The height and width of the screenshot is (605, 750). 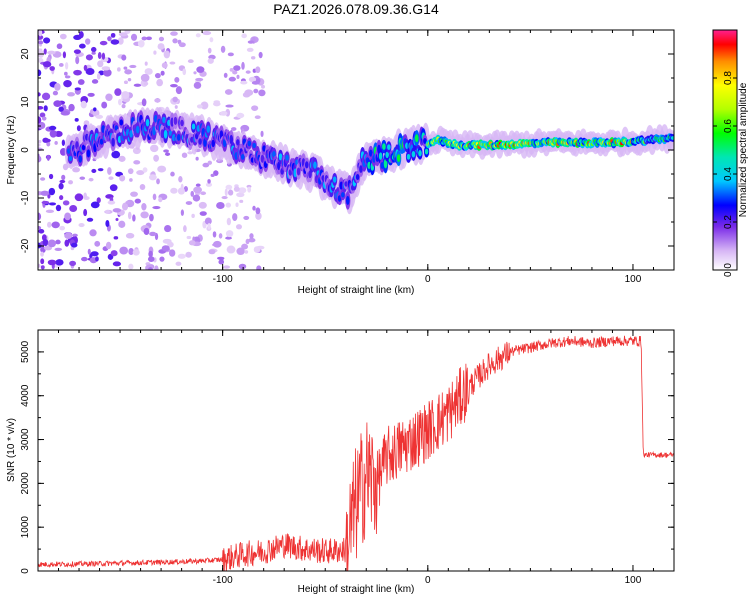 What do you see at coordinates (743, 149) in the screenshot?
I see `colorbar-label: Normalized spectral amplitude` at bounding box center [743, 149].